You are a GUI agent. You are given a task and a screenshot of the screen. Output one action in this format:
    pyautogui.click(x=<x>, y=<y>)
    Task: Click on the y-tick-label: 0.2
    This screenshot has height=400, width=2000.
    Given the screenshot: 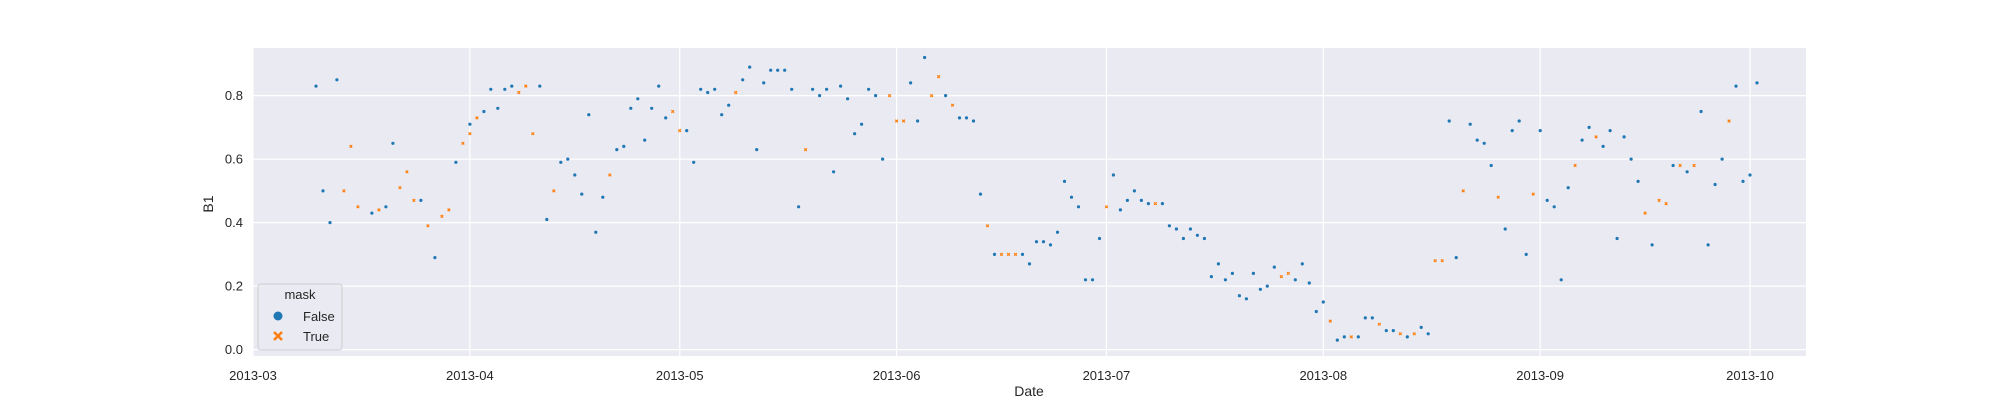 What is the action you would take?
    pyautogui.click(x=234, y=286)
    